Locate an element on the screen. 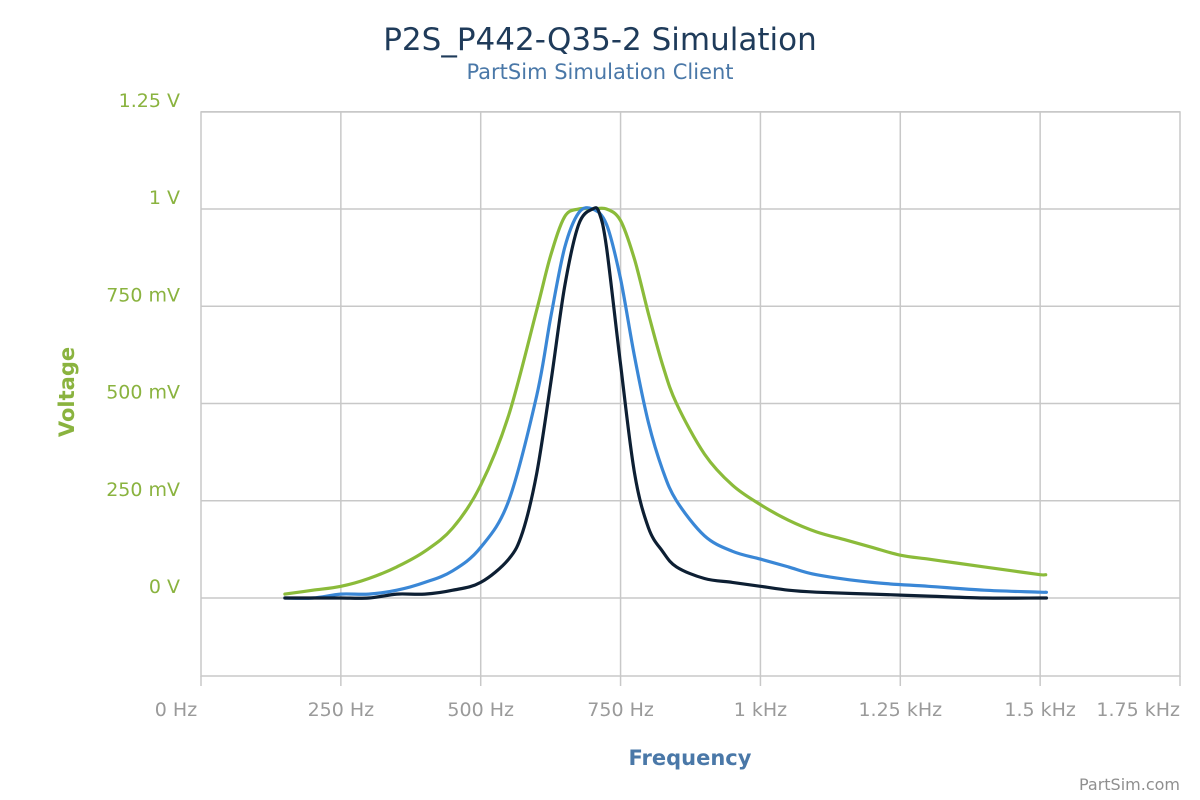  chart-title: P2S_P442-Q35-2 Simulation is located at coordinates (600, 40).